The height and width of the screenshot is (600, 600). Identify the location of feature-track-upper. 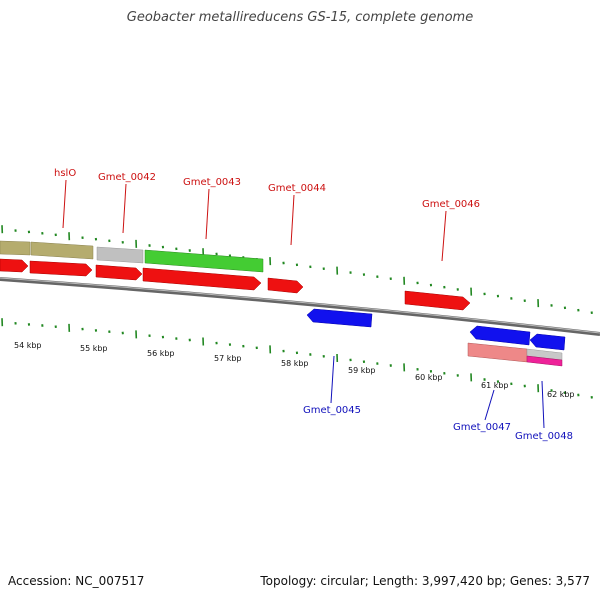
(132, 256).